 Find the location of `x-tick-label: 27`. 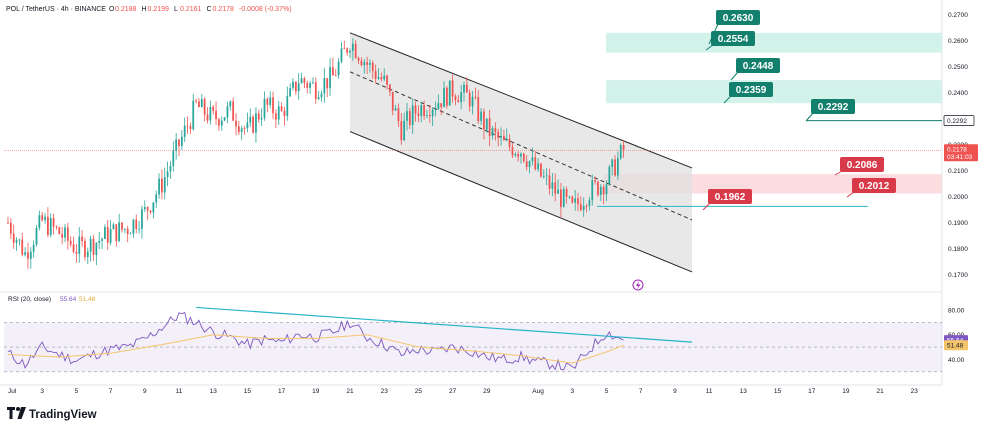

x-tick-label: 27 is located at coordinates (453, 391).